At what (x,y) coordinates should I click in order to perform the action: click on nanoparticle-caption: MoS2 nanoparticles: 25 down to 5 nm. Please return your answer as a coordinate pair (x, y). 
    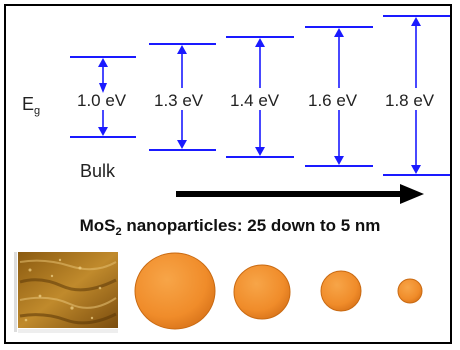
    Looking at the image, I should click on (230, 227).